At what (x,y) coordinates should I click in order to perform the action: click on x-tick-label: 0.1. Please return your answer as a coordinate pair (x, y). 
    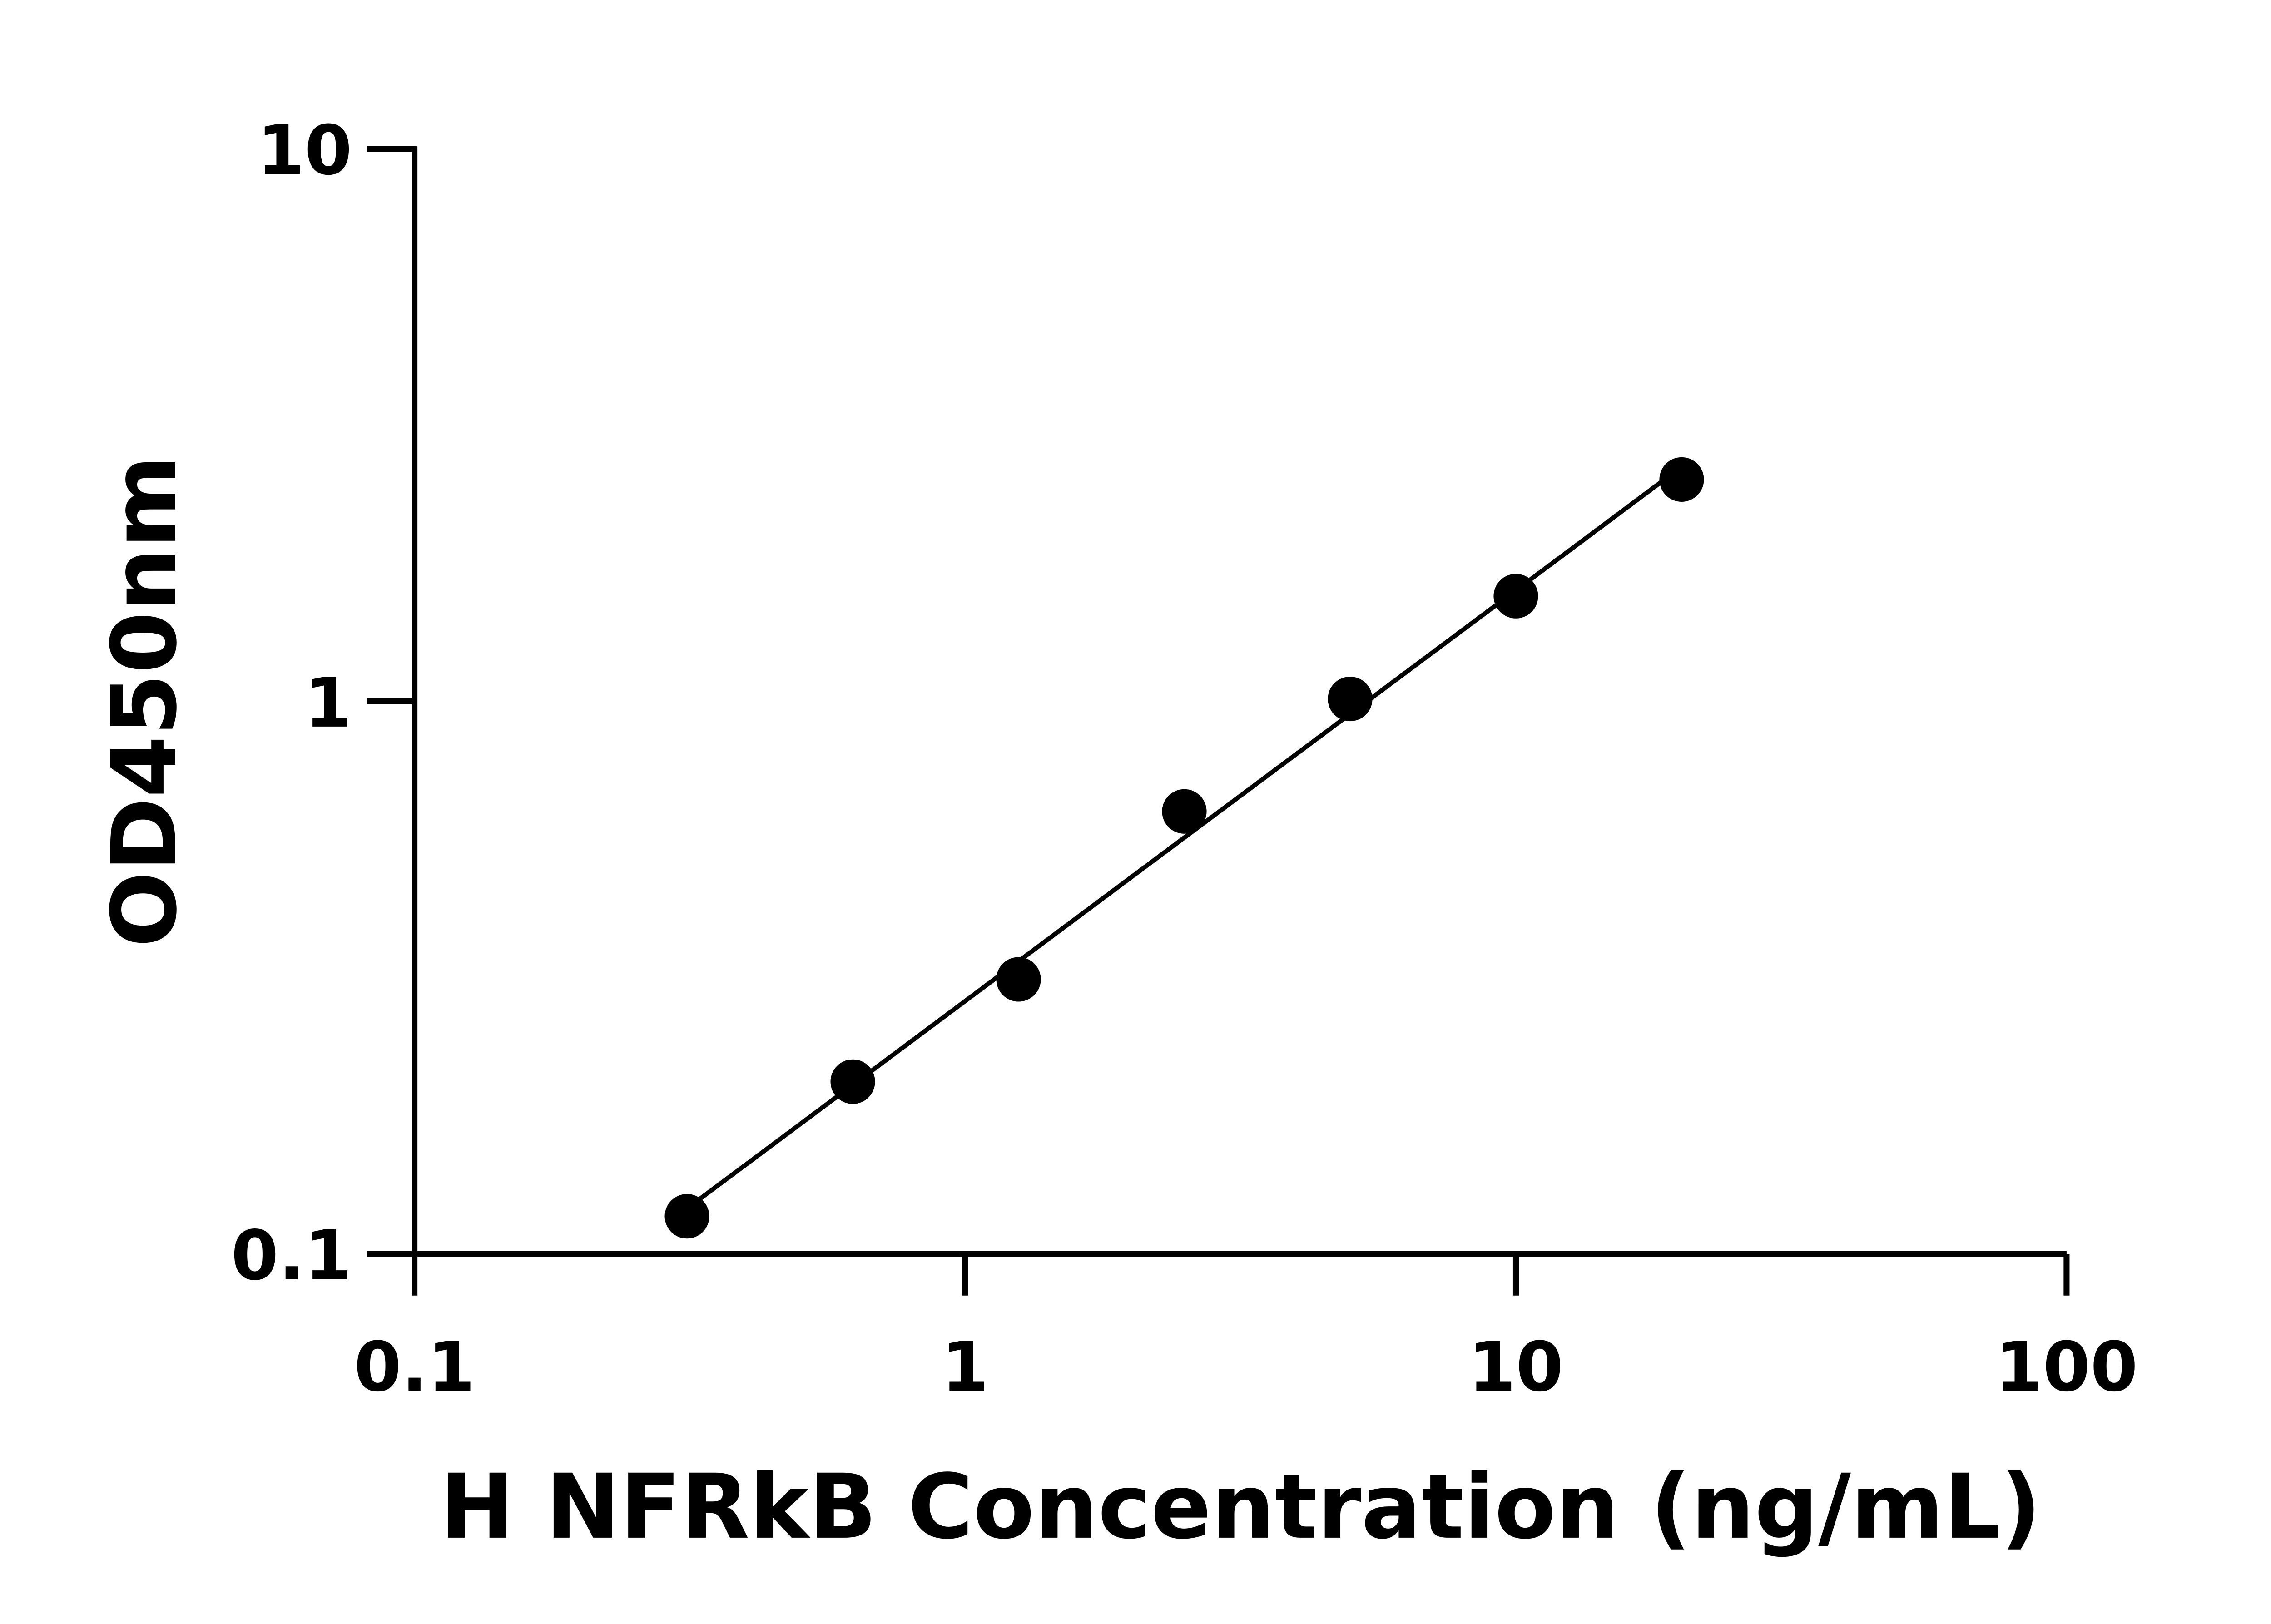
    Looking at the image, I should click on (414, 1367).